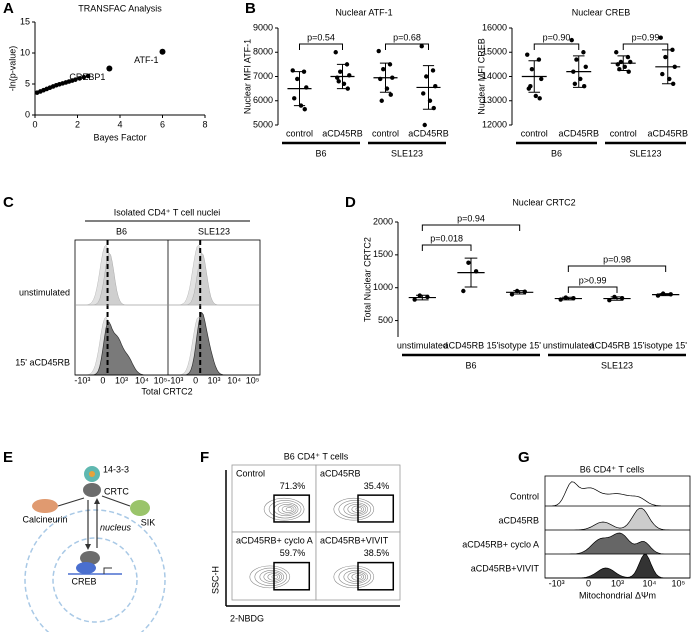  I want to click on point-label: ATF-1, so click(146, 60).